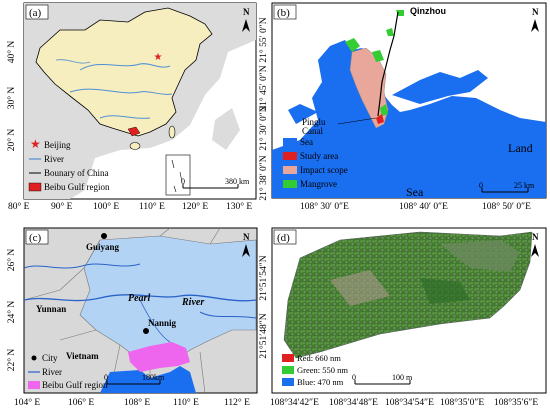  What do you see at coordinates (34, 358) in the screenshot?
I see `legend-city-dot` at bounding box center [34, 358].